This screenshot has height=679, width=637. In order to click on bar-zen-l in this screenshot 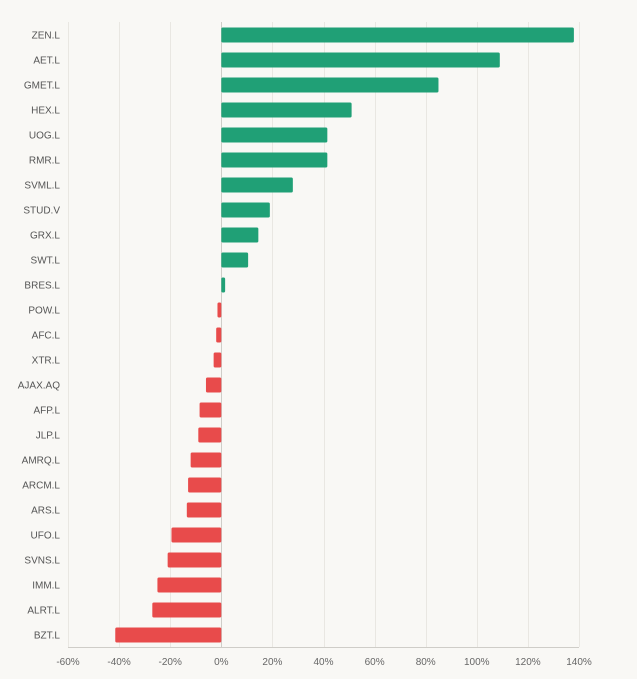, I will do `click(397, 35)`.